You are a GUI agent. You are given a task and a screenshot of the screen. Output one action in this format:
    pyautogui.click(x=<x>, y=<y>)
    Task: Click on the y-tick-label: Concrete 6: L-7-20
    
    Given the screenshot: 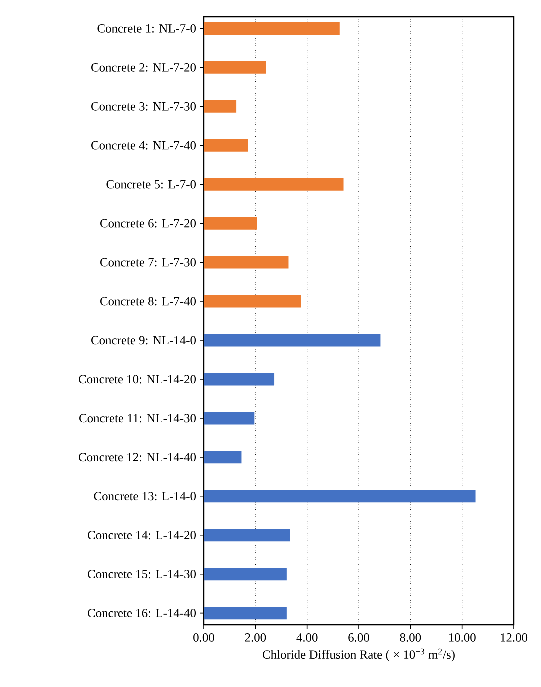 What is the action you would take?
    pyautogui.click(x=148, y=223)
    